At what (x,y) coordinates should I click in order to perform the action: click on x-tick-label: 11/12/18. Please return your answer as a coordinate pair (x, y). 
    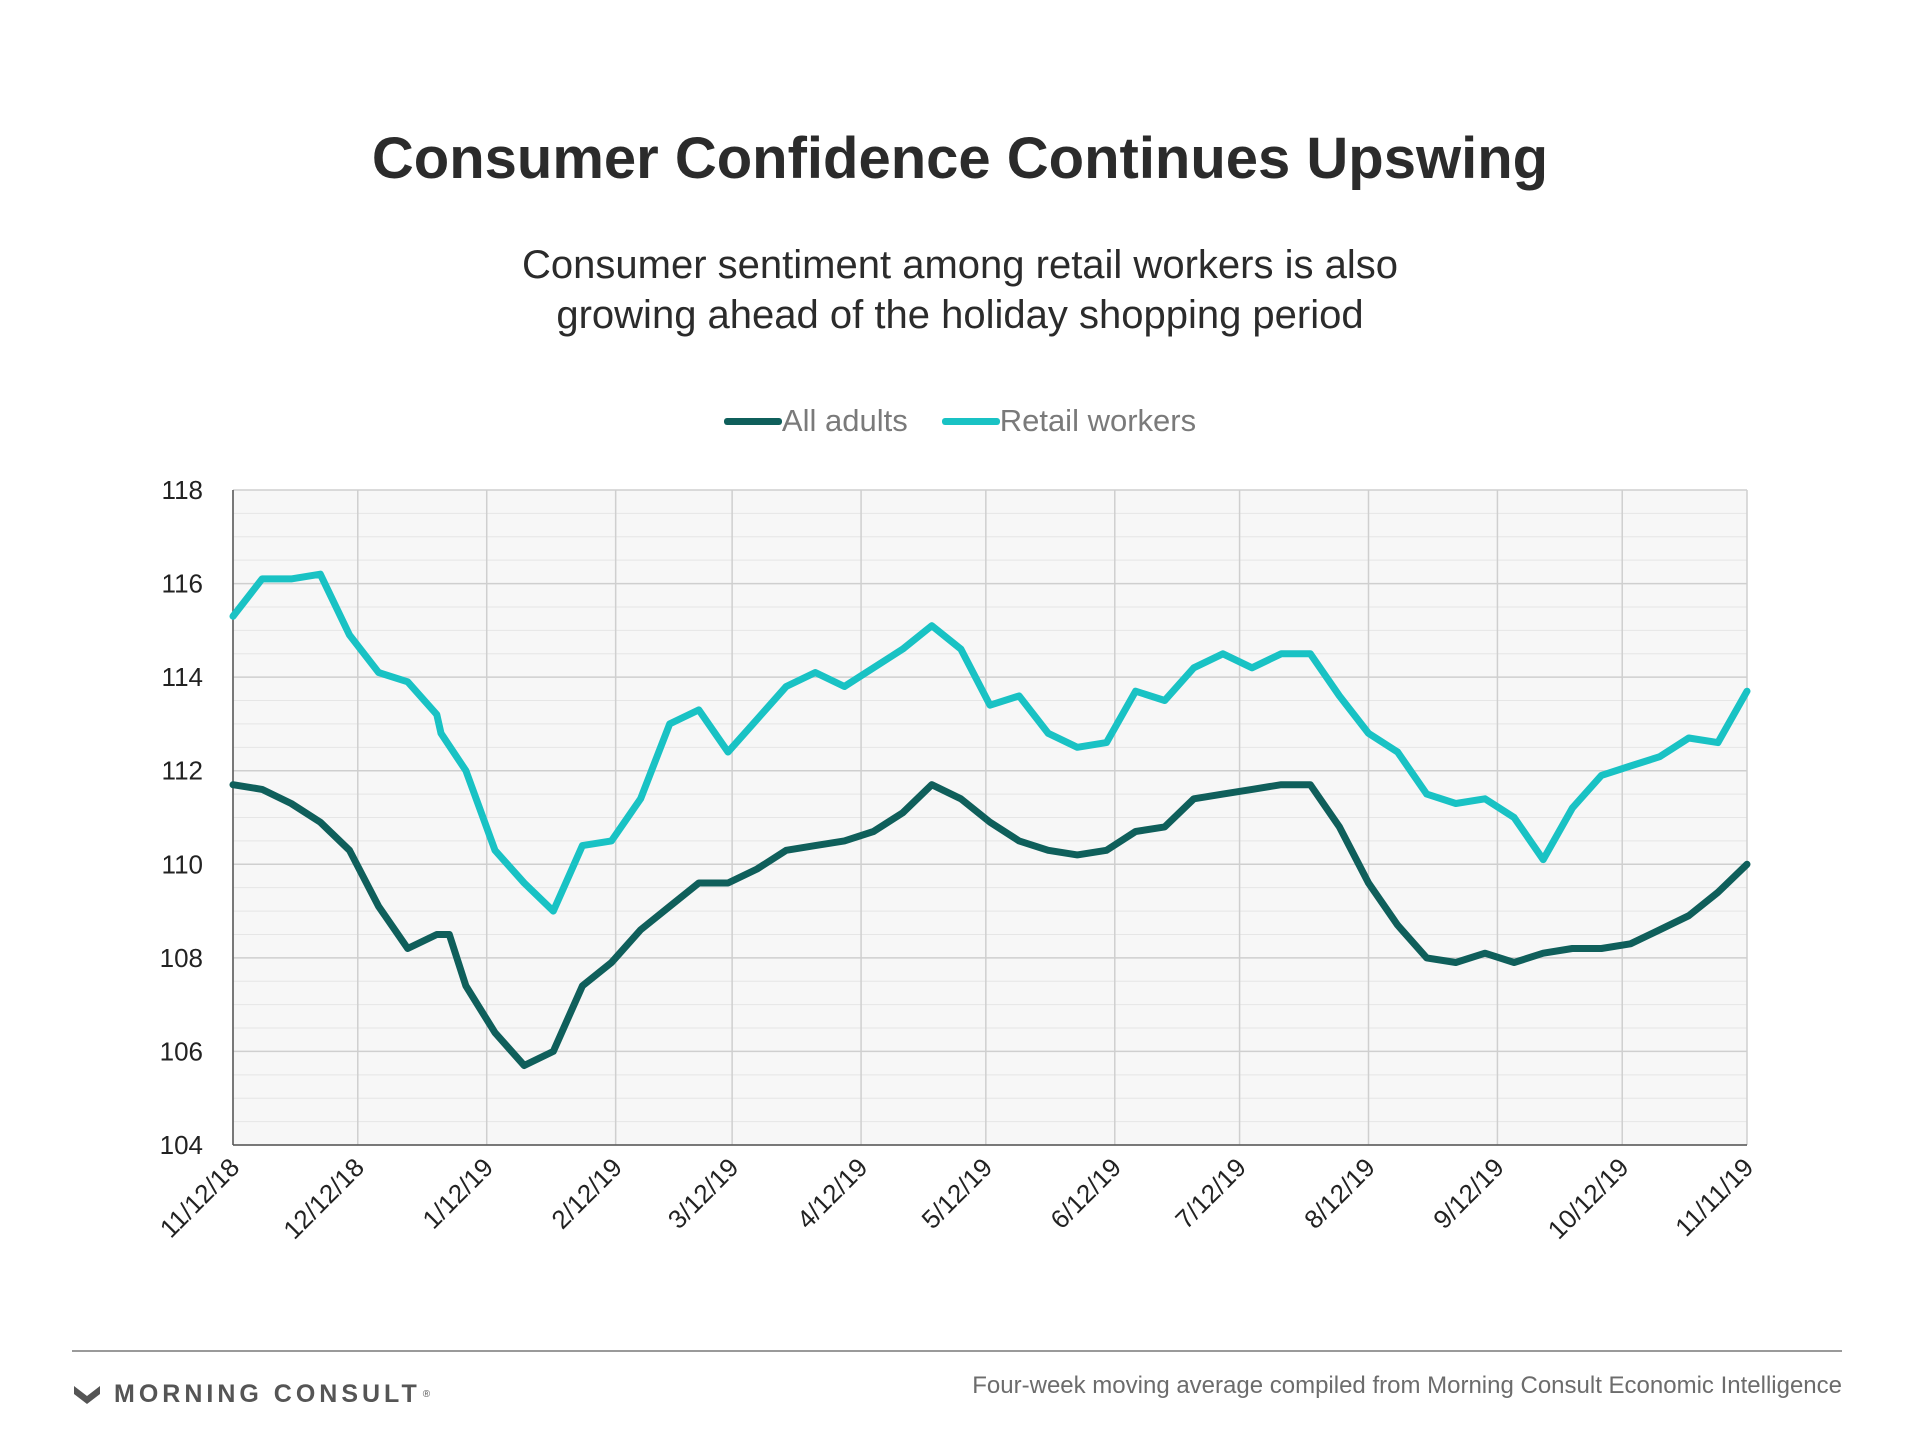
    Looking at the image, I should click on (199, 1197).